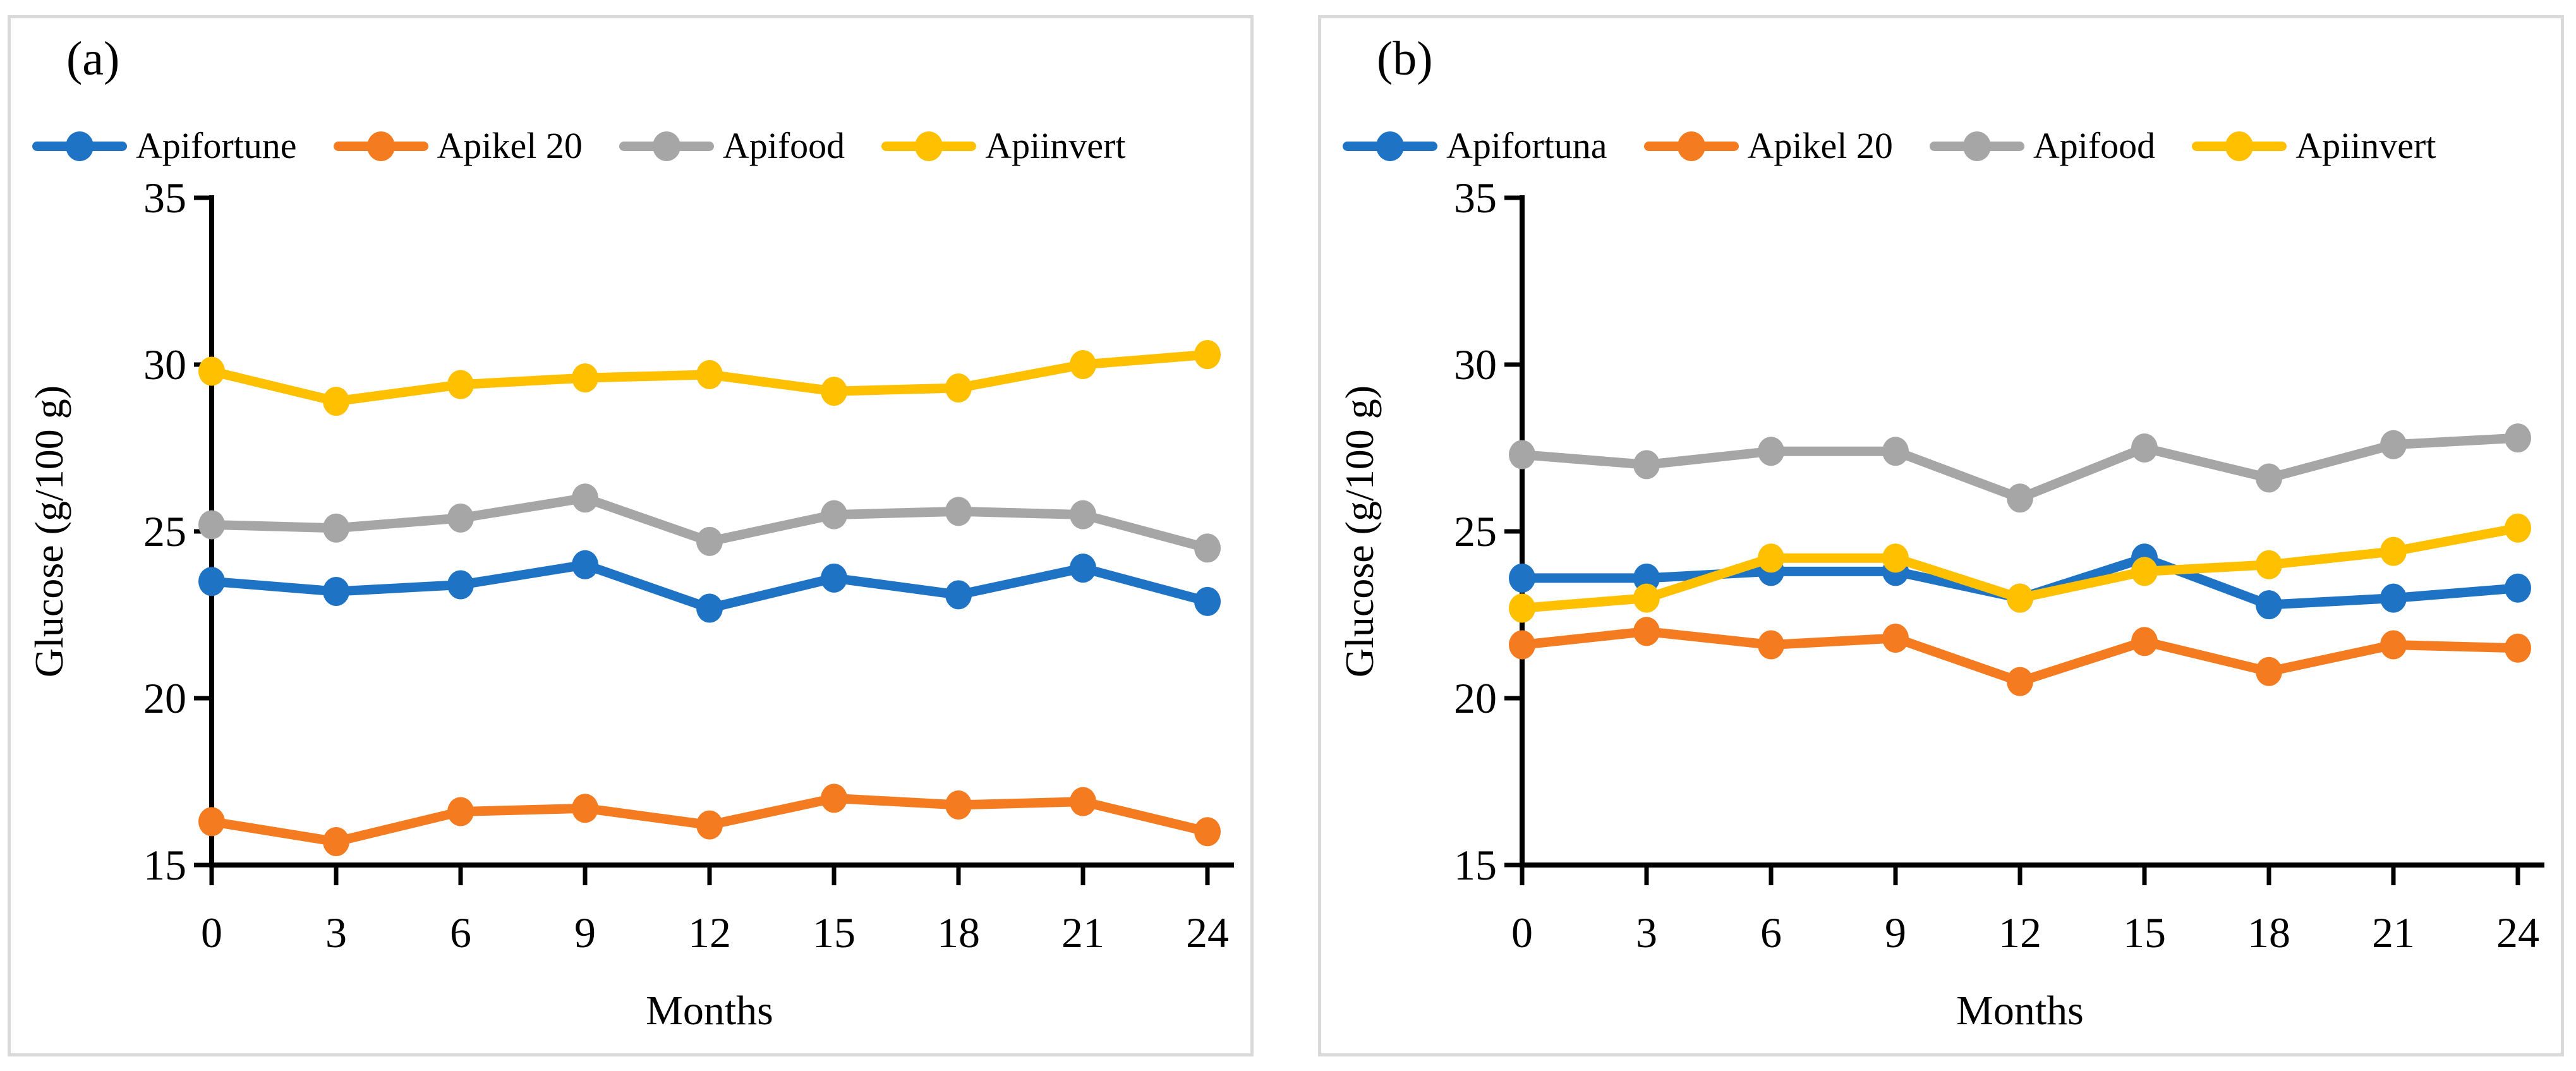 The height and width of the screenshot is (1071, 2576). Describe the element at coordinates (93, 58) in the screenshot. I see `panel-a-letter: (a)` at that location.